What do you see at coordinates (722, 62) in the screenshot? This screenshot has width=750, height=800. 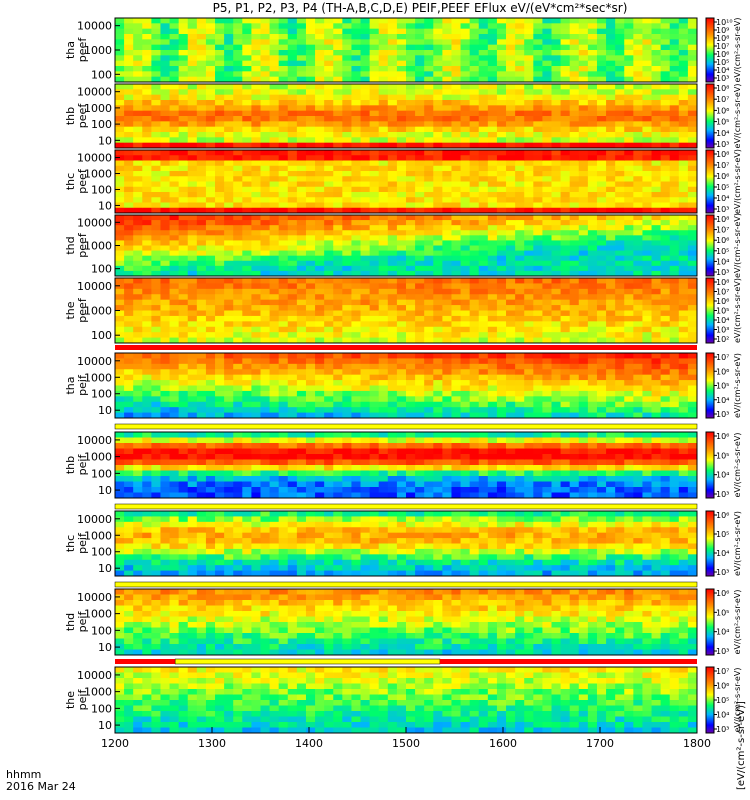 I see `colorbar-tick-label: 10⁵` at bounding box center [722, 62].